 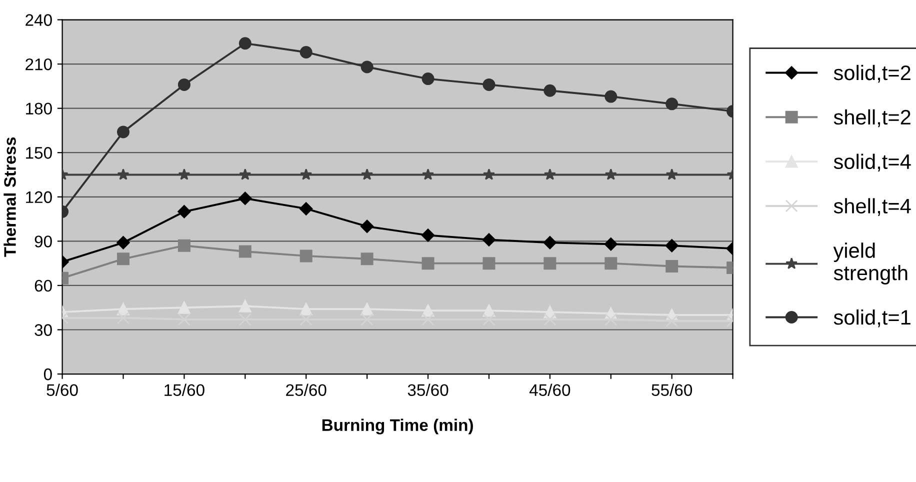 I want to click on y-tick-label: 90, so click(x=43, y=242).